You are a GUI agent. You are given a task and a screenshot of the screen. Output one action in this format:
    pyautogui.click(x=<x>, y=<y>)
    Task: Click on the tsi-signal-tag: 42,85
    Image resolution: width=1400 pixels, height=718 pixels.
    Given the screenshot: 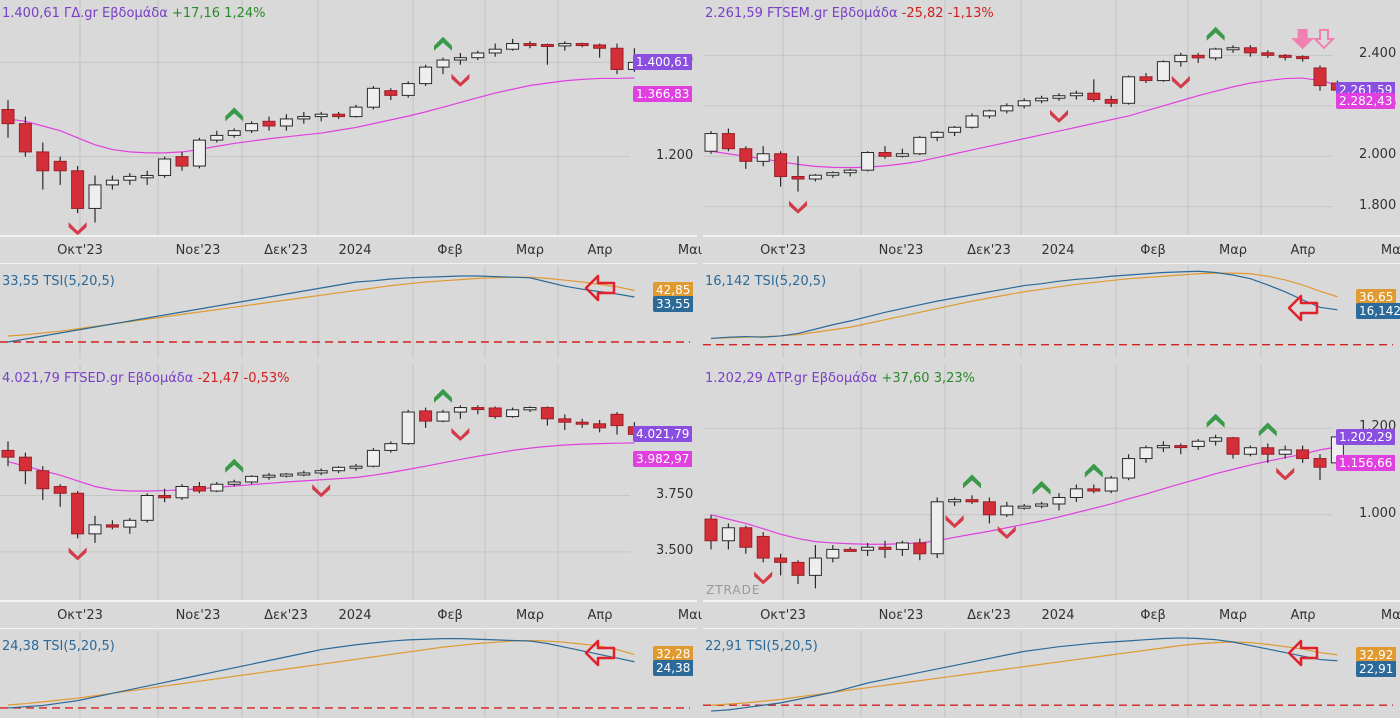 What is the action you would take?
    pyautogui.click(x=673, y=290)
    